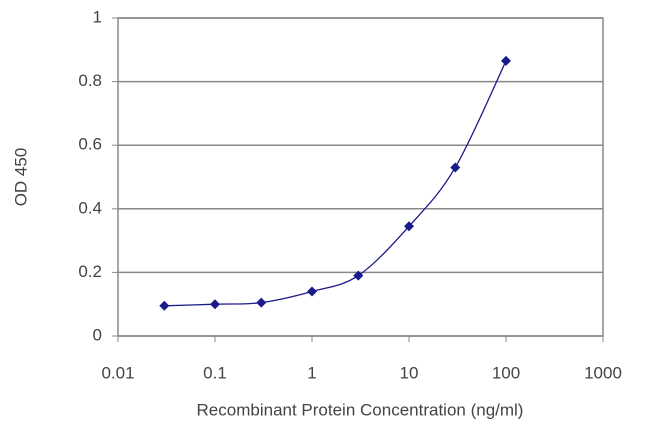  What do you see at coordinates (97, 16) in the screenshot?
I see `y-tick-label: 1` at bounding box center [97, 16].